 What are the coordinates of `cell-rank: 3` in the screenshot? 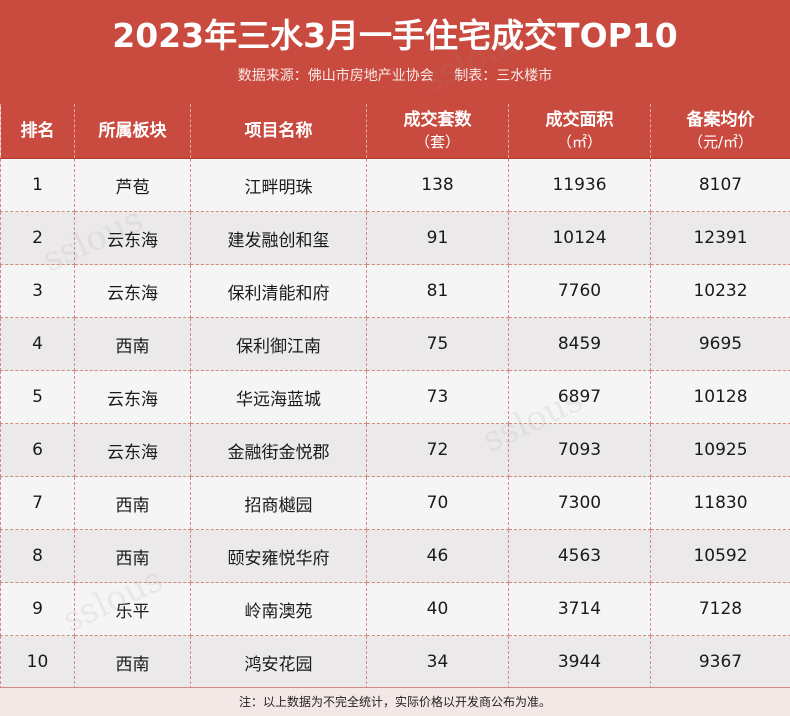 It's located at (38, 291).